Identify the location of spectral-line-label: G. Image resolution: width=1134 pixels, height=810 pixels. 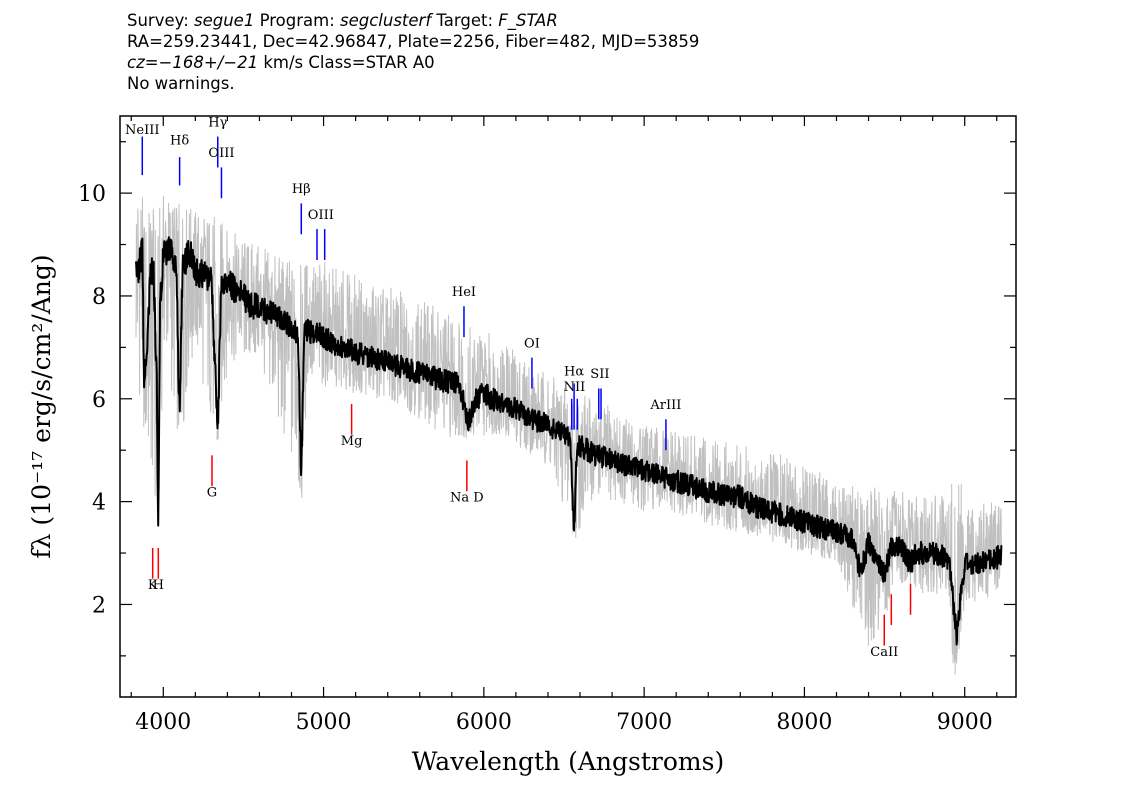
(212, 492).